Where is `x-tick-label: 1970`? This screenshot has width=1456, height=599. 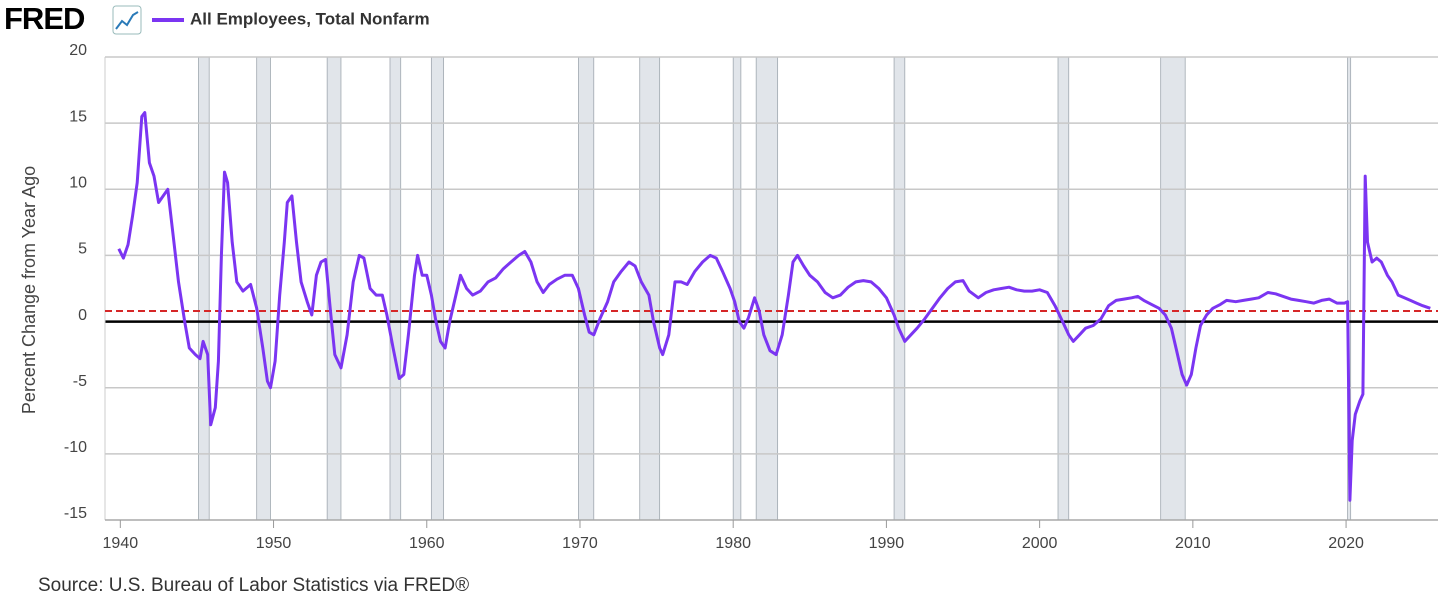
x-tick-label: 1970 is located at coordinates (580, 543).